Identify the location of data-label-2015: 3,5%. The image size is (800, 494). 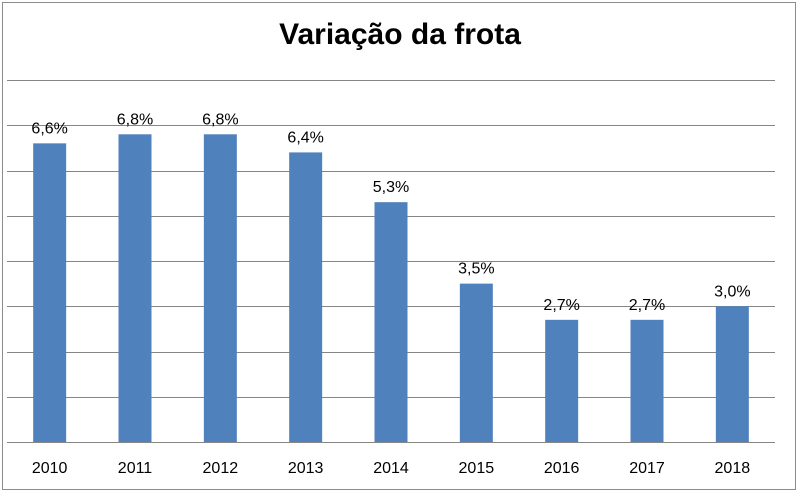
(476, 269).